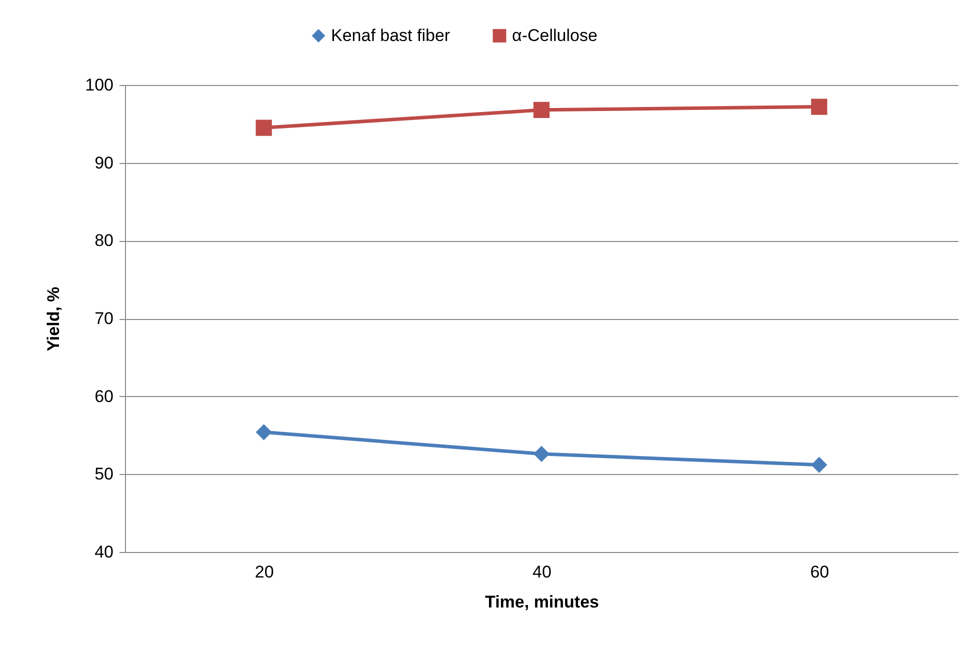 This screenshot has height=655, width=974. What do you see at coordinates (104, 318) in the screenshot?
I see `y-tick-label: 70` at bounding box center [104, 318].